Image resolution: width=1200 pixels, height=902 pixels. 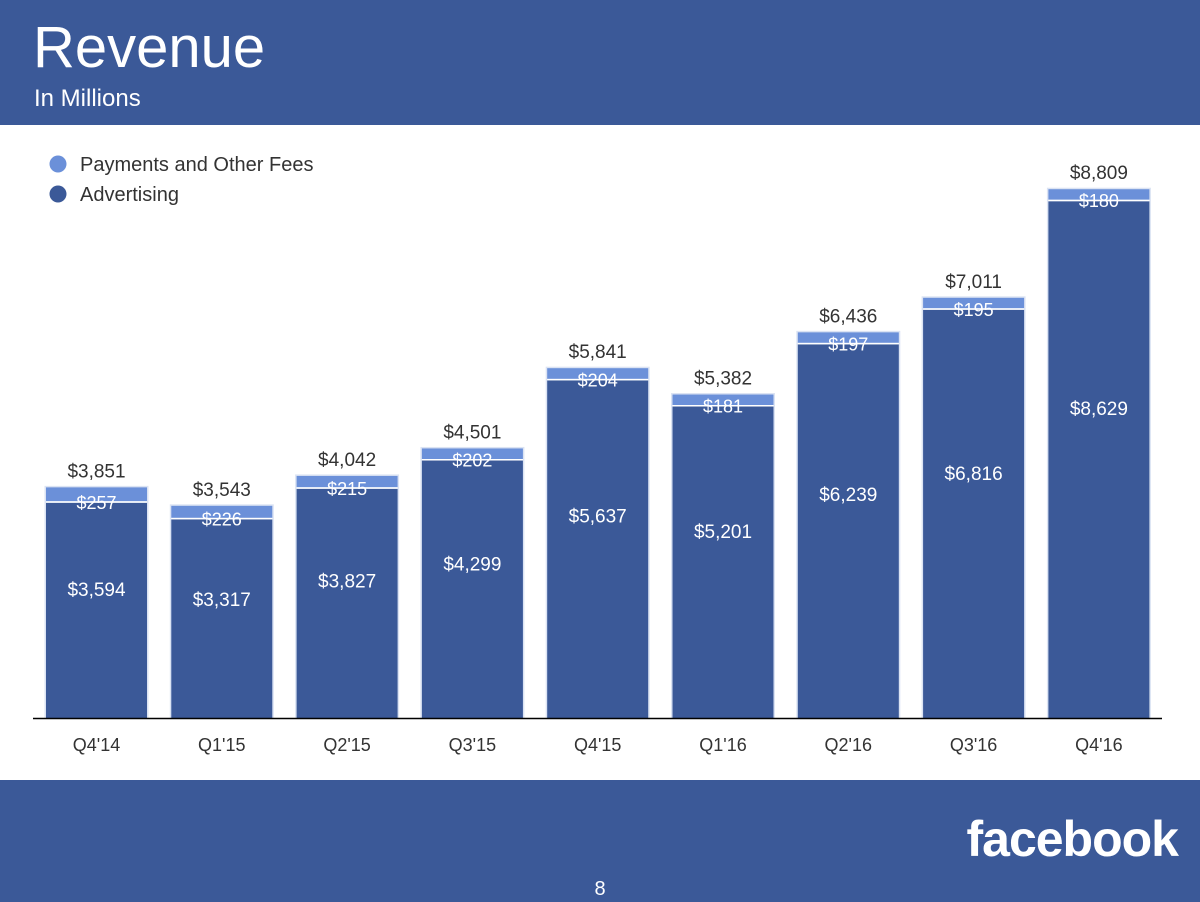 I want to click on x-tick-label: Q4'14, so click(x=96, y=745).